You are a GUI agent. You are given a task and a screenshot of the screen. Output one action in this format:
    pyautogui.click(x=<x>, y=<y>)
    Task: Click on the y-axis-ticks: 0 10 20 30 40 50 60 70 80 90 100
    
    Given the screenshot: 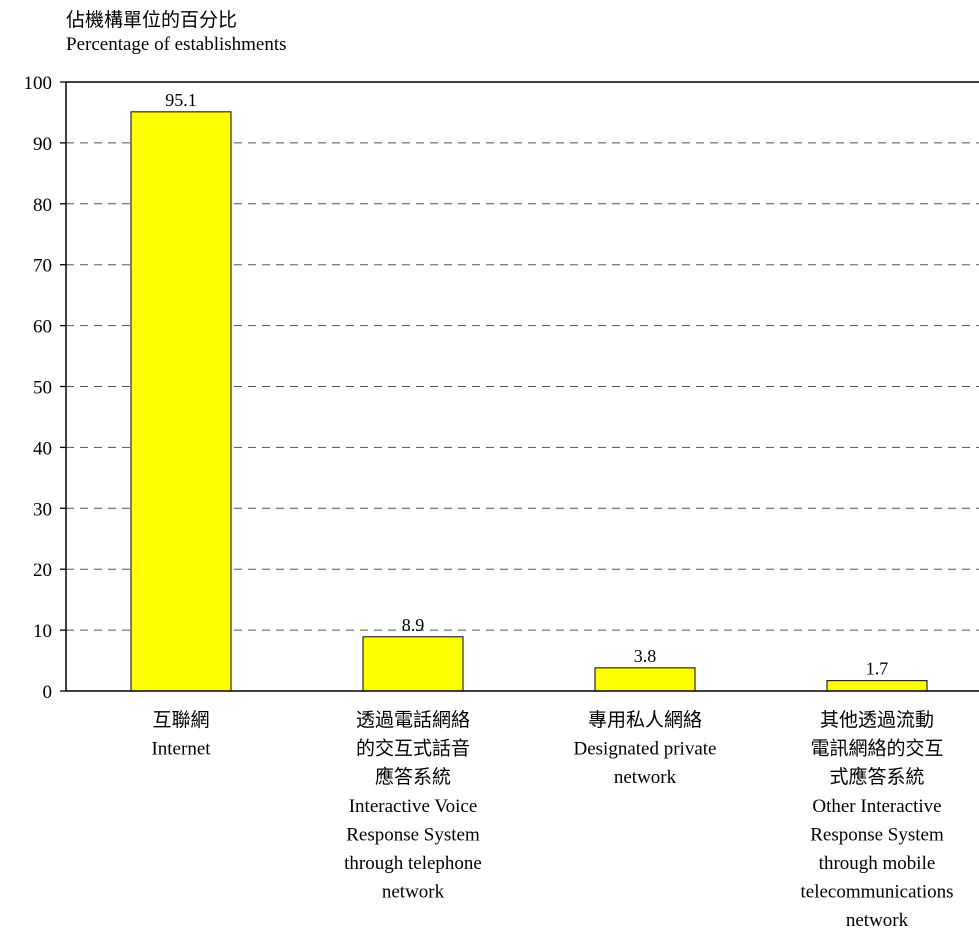 What is the action you would take?
    pyautogui.click(x=45, y=388)
    